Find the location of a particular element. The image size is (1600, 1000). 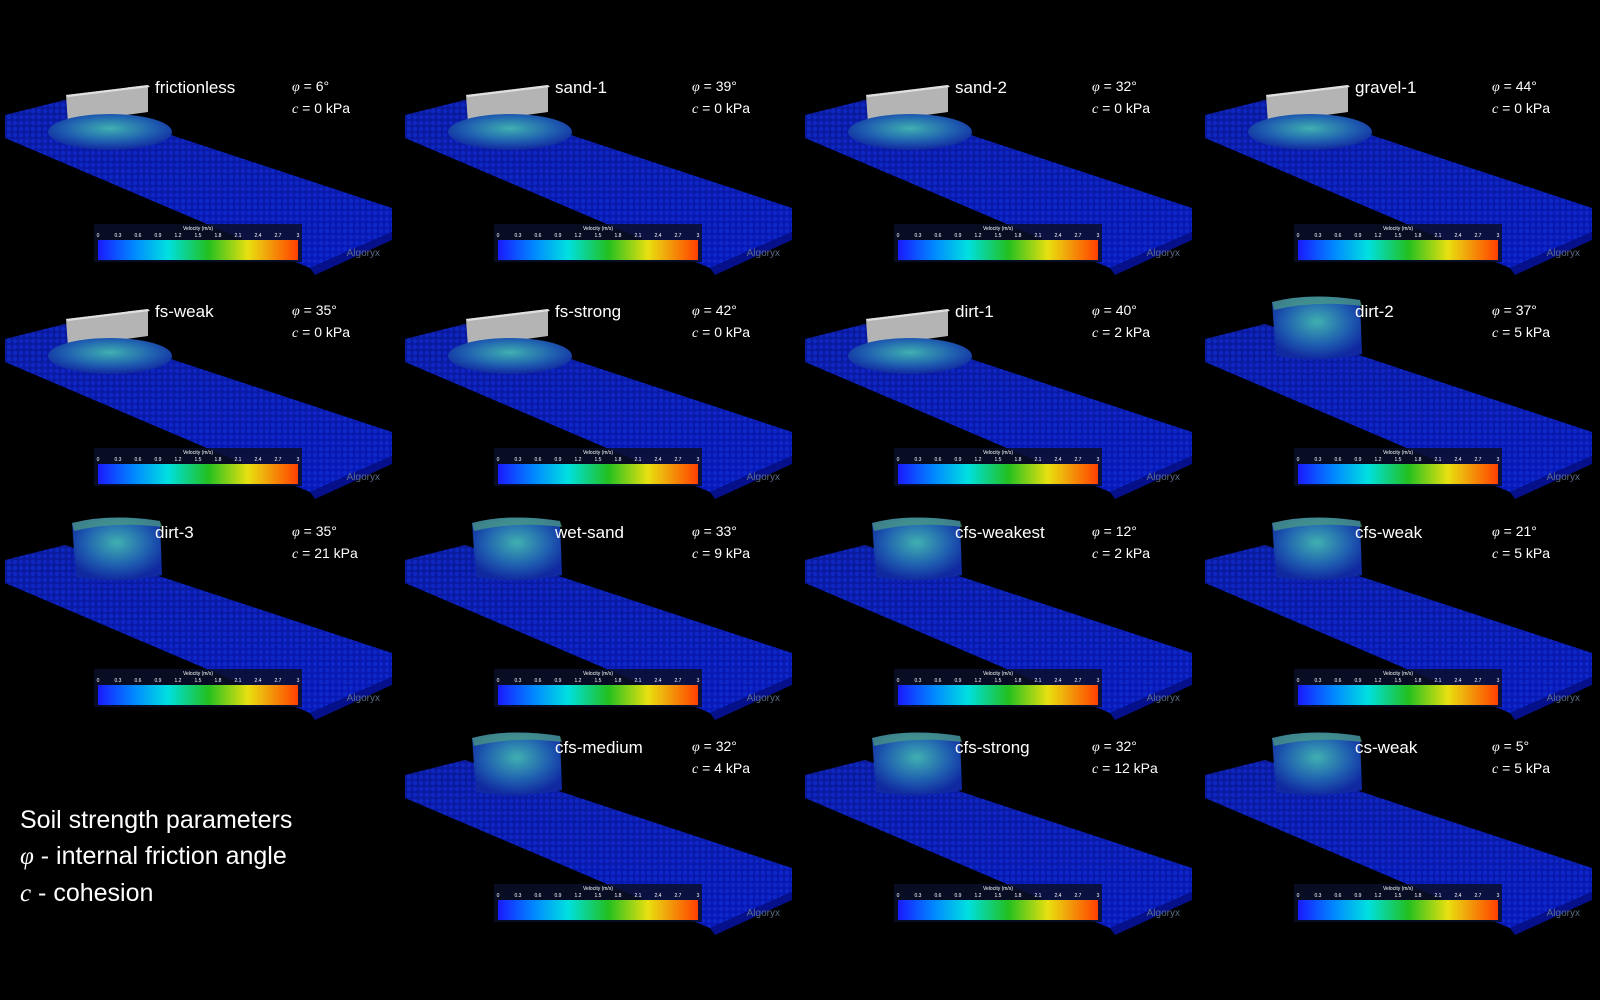

phi-value-line: φ = 32° is located at coordinates (1114, 746).